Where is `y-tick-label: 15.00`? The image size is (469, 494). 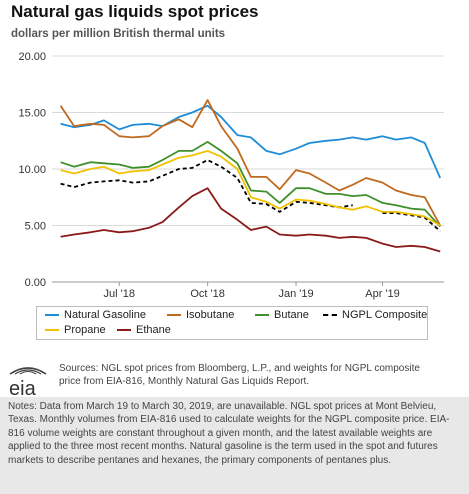 y-tick-label: 15.00 is located at coordinates (32, 114).